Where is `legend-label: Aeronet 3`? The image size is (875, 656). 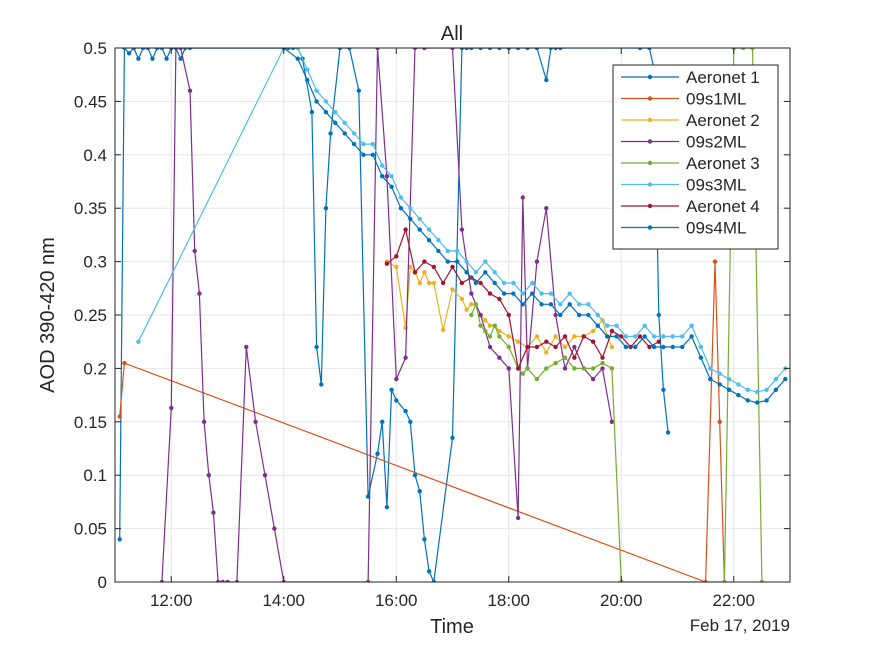 legend-label: Aeronet 3 is located at coordinates (723, 163).